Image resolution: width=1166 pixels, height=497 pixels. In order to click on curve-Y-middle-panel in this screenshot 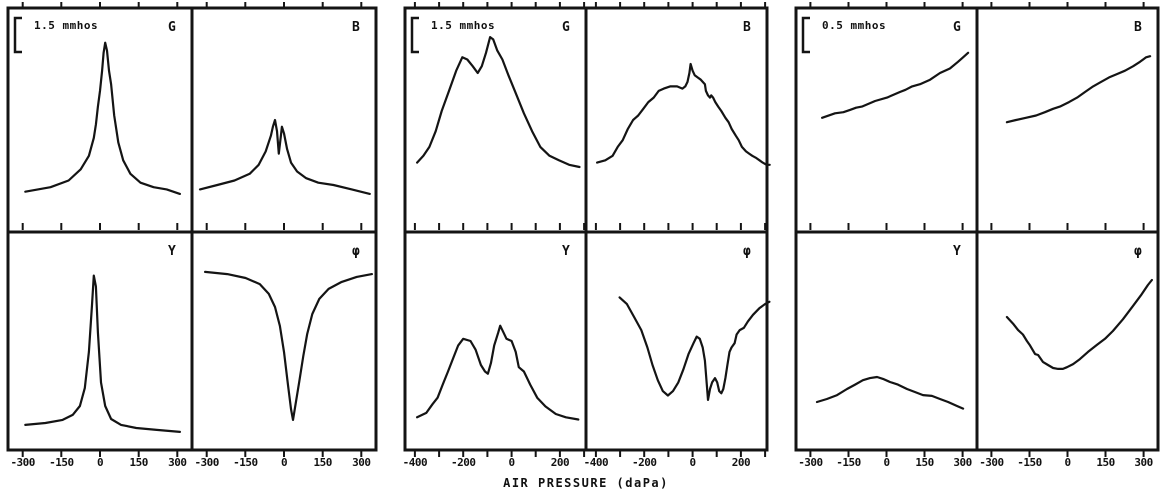, I will do `click(498, 372)`.